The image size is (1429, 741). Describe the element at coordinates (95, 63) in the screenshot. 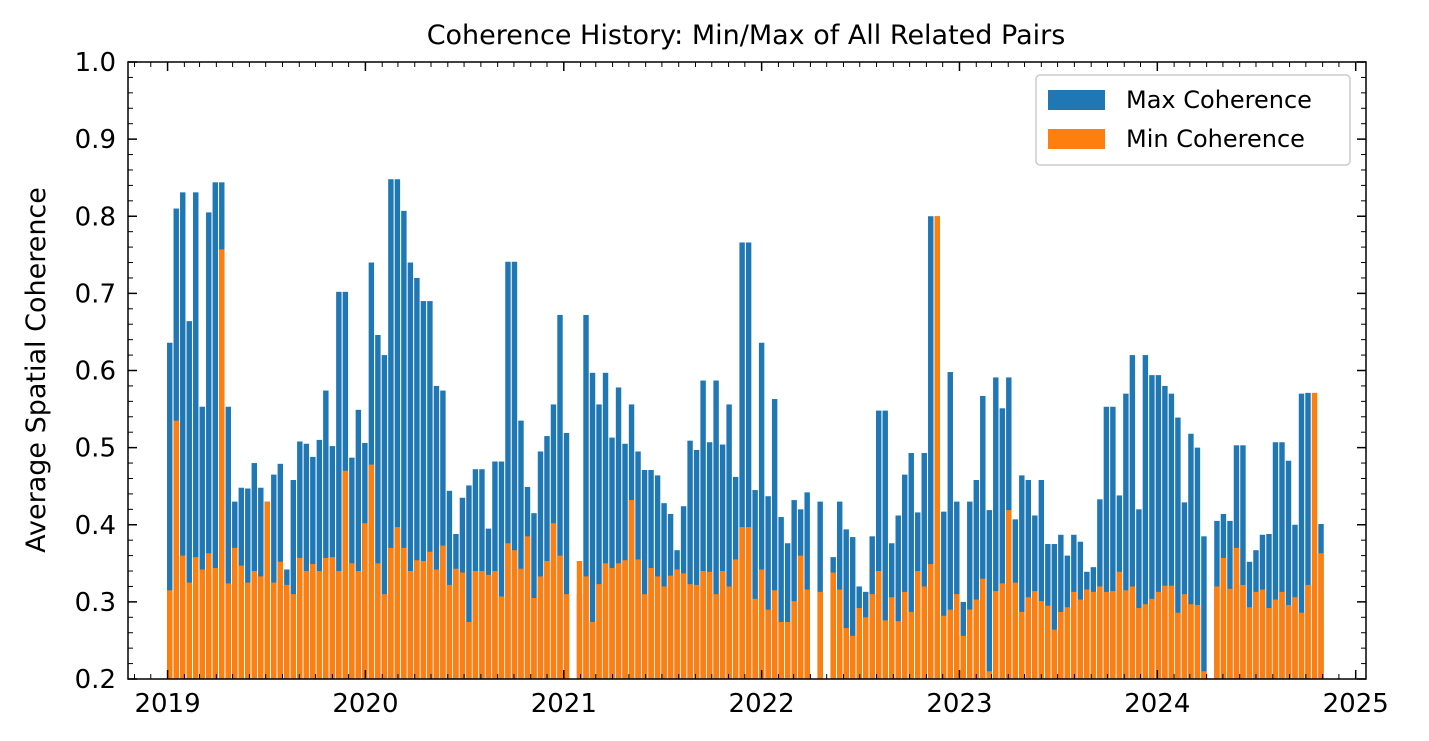

I see `y-tick-label: 1.0` at that location.